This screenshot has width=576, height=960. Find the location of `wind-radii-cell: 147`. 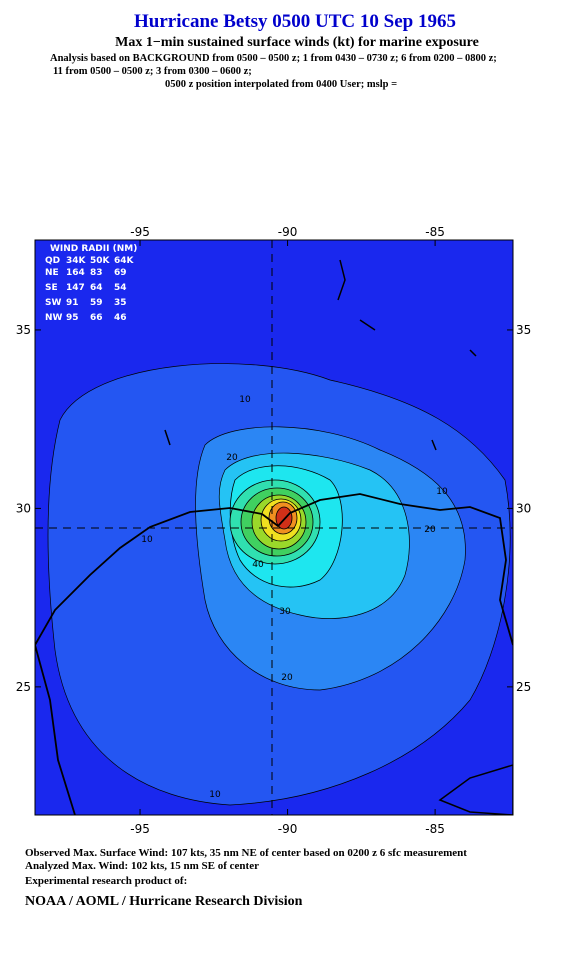

wind-radii-cell: 147 is located at coordinates (75, 288).